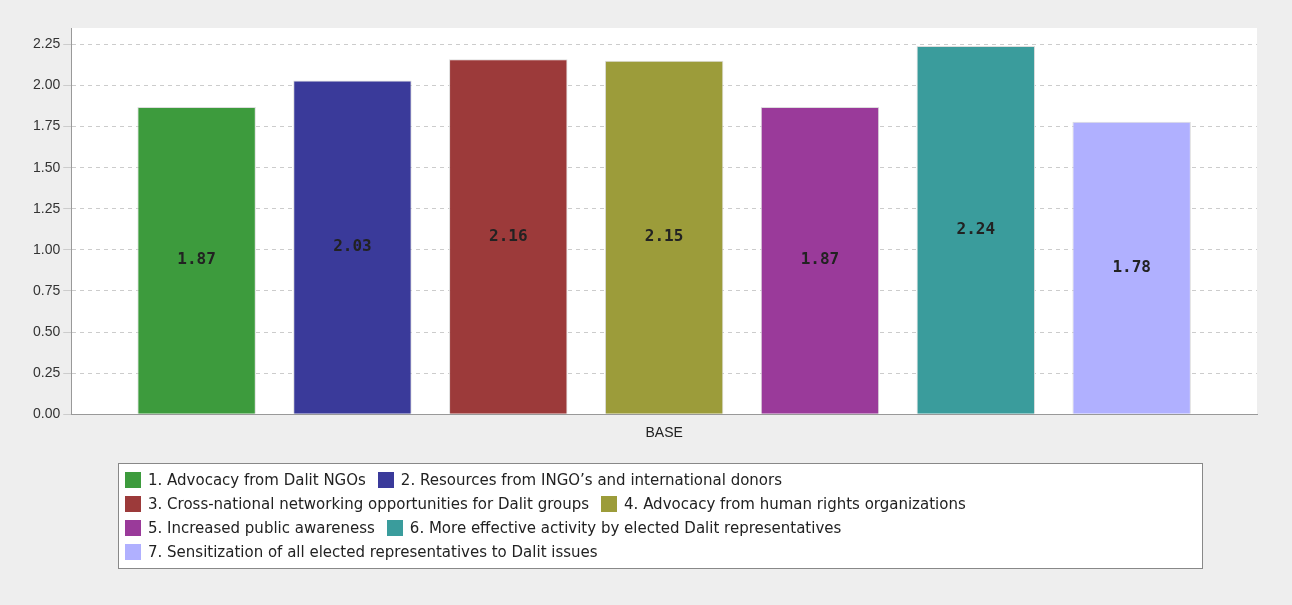 Image resolution: width=1292 pixels, height=605 pixels. What do you see at coordinates (47, 413) in the screenshot?
I see `y-tick-label: 0.00` at bounding box center [47, 413].